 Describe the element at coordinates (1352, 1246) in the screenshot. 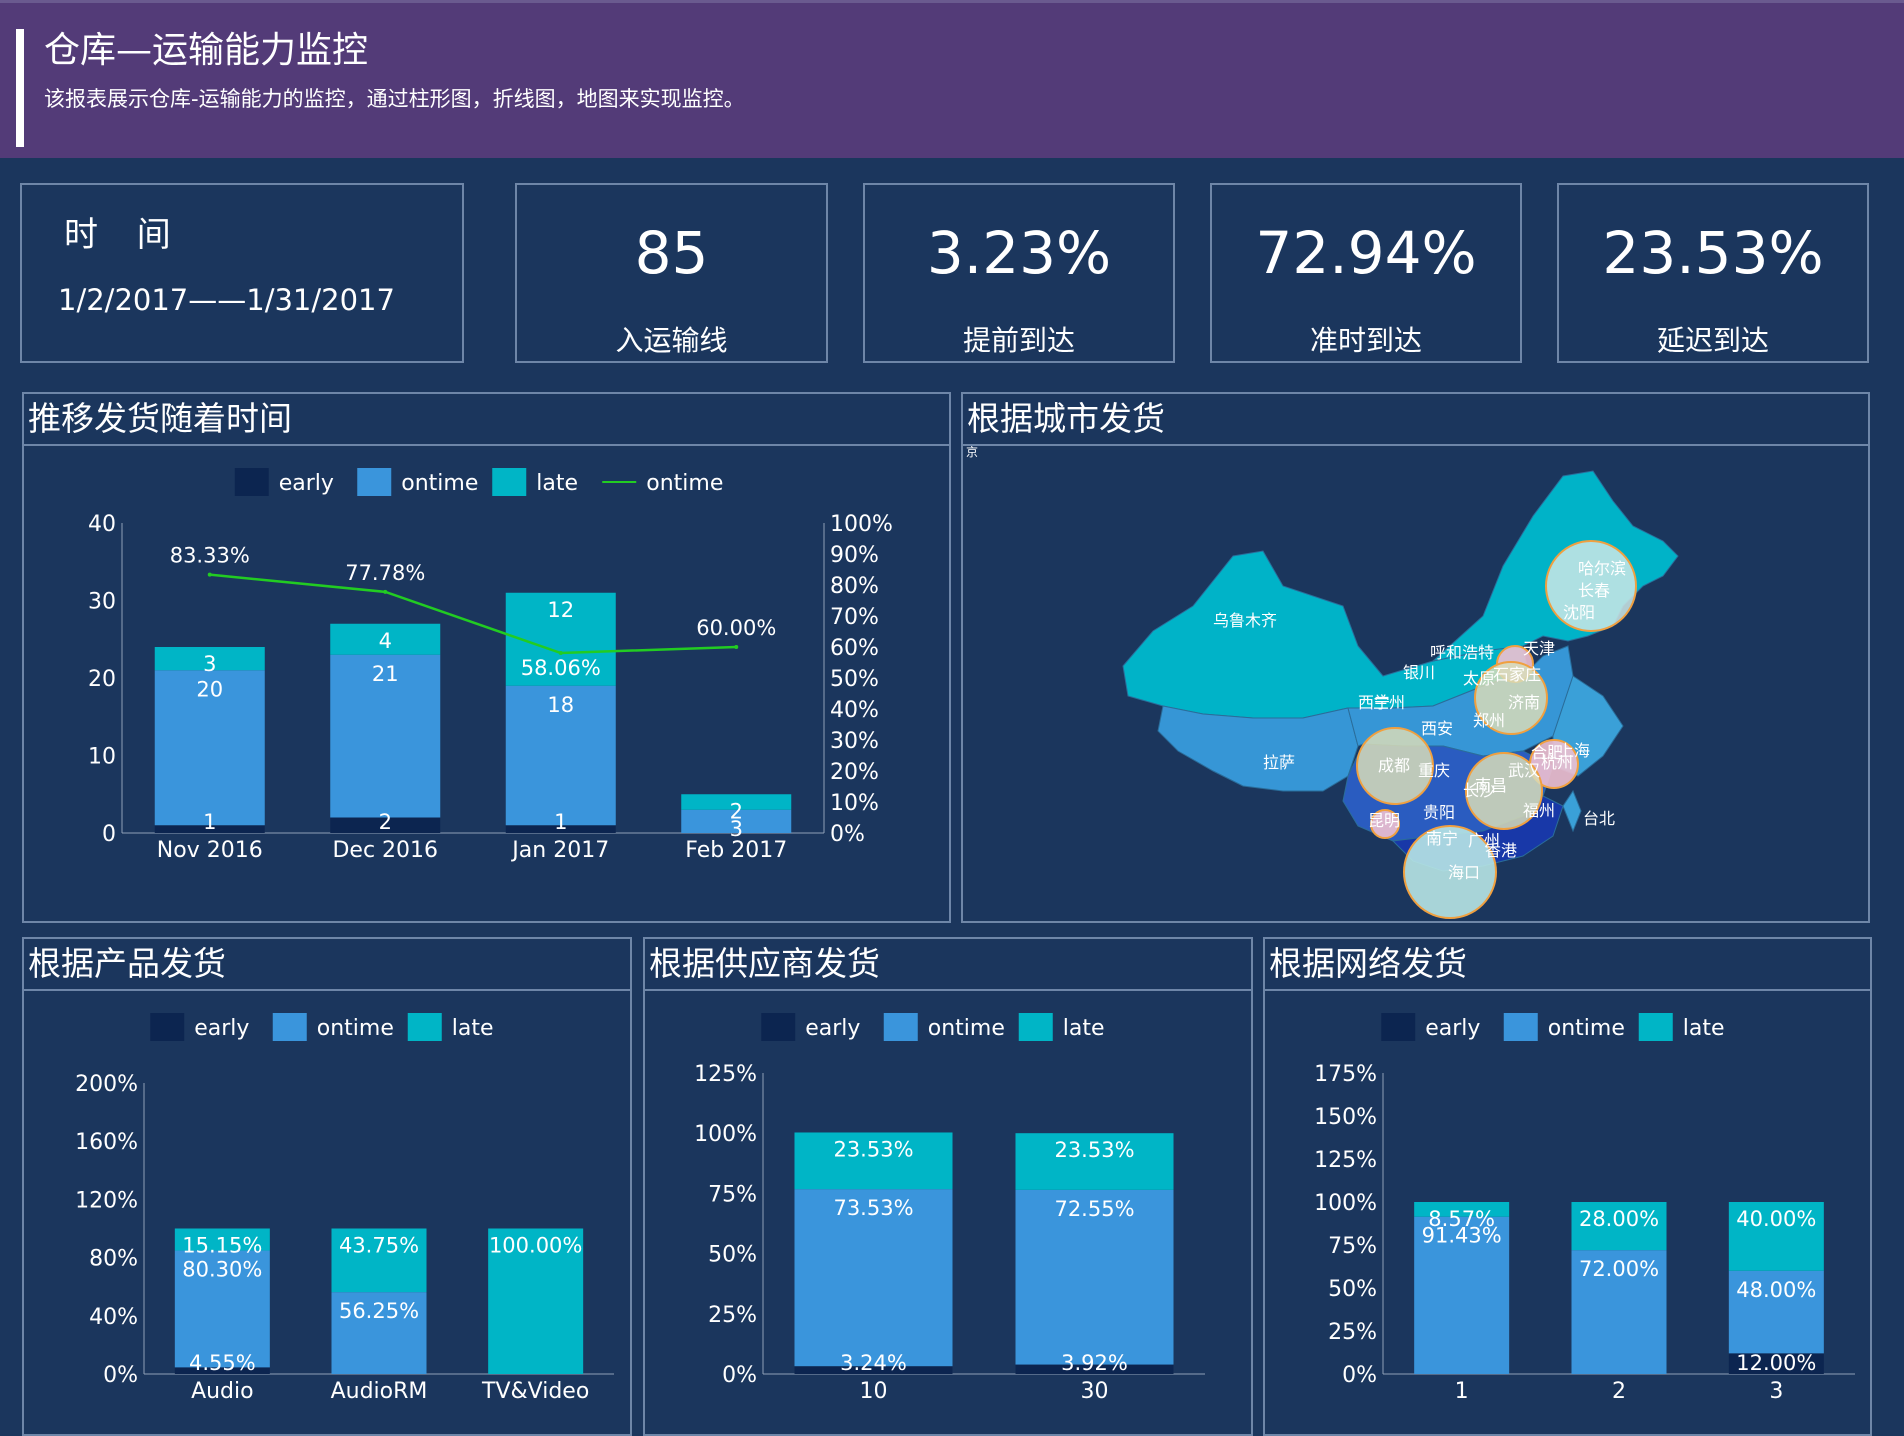

I see `y-tick-label: 75%` at that location.